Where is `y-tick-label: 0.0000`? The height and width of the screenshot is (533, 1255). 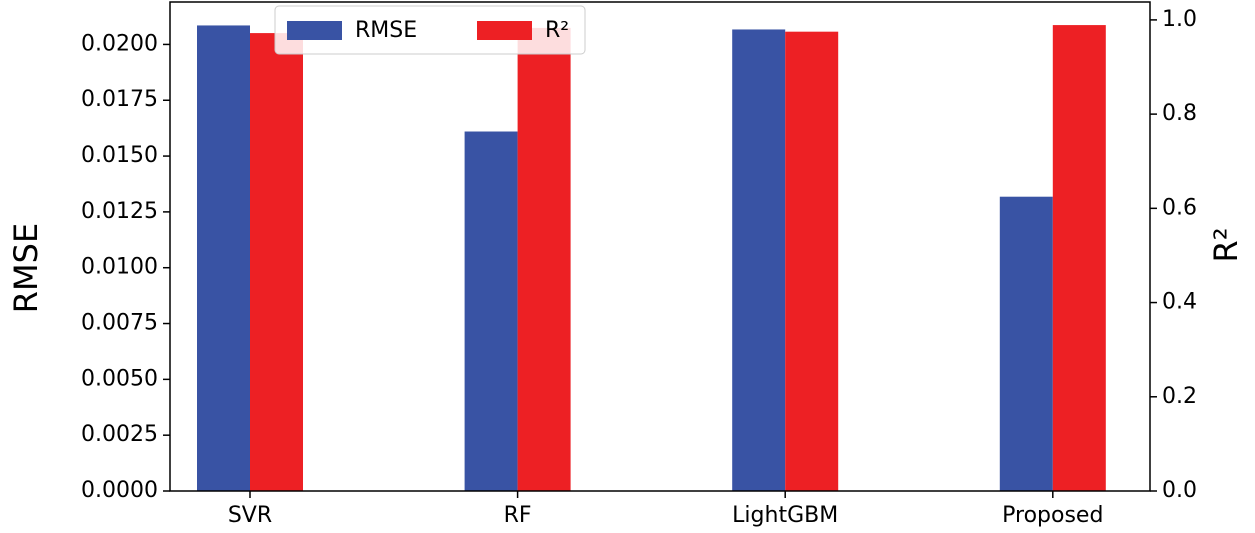
y-tick-label: 0.0000 is located at coordinates (119, 490).